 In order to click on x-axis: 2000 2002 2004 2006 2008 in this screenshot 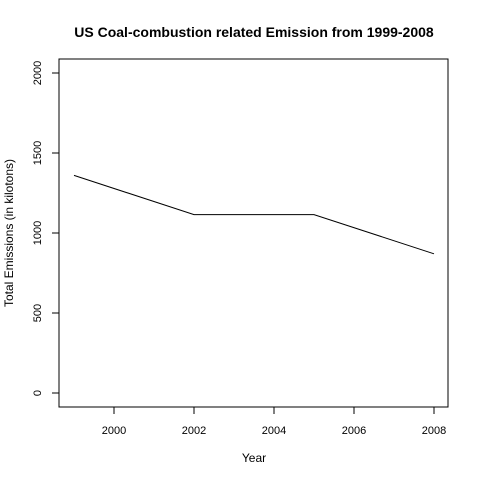, I will do `click(274, 421)`.